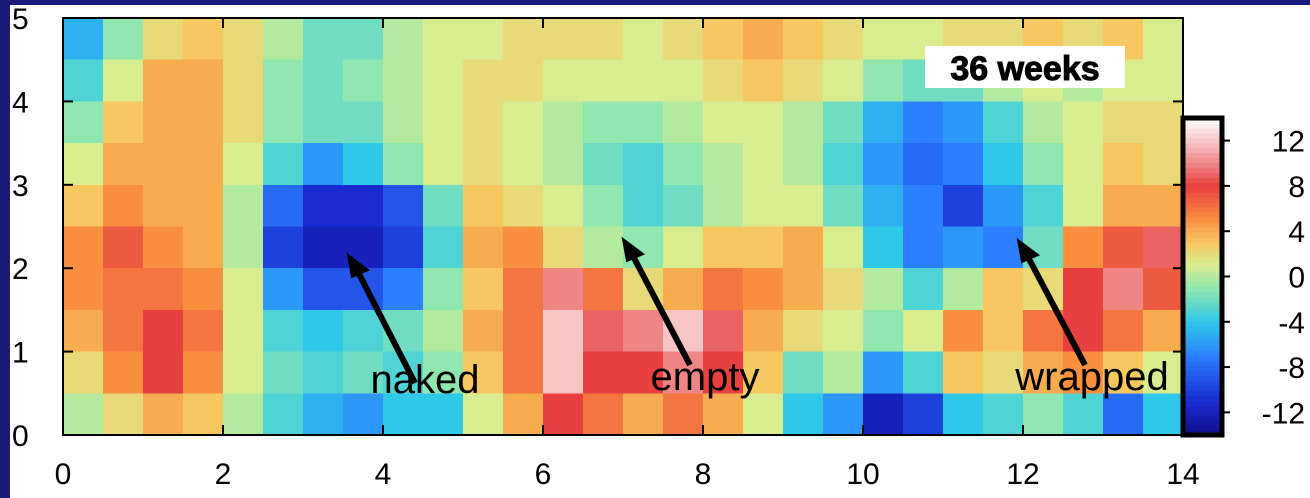 The image size is (1310, 498). Describe the element at coordinates (1296, 187) in the screenshot. I see `colorbar-tick-label: 8` at that location.